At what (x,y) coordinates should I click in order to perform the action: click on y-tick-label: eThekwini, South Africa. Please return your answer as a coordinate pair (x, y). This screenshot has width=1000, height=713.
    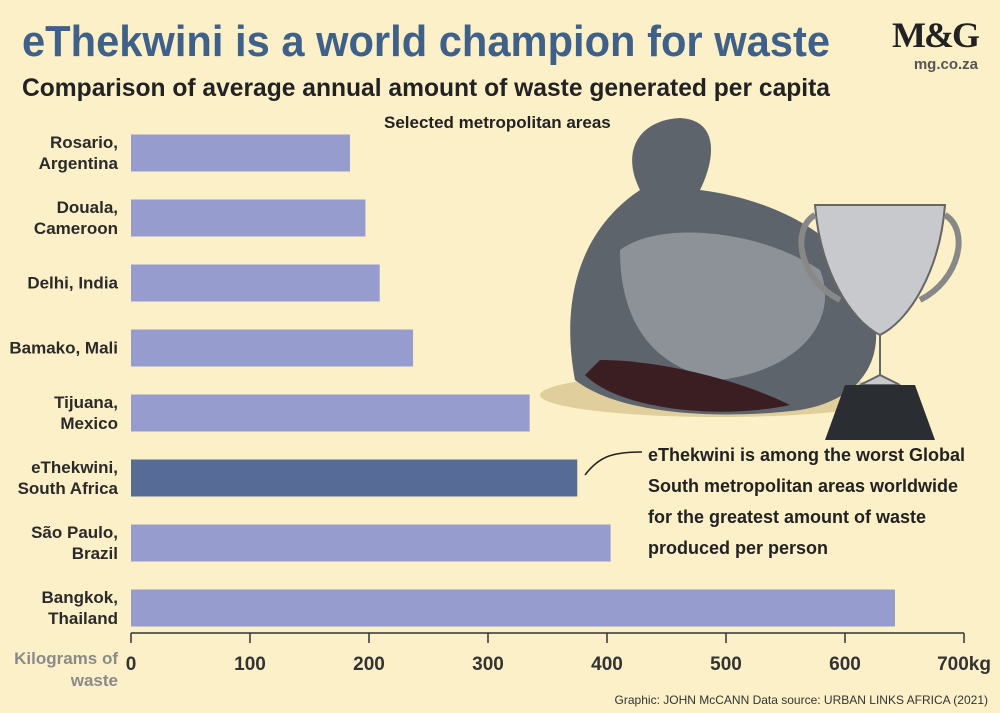
    Looking at the image, I should click on (67, 478).